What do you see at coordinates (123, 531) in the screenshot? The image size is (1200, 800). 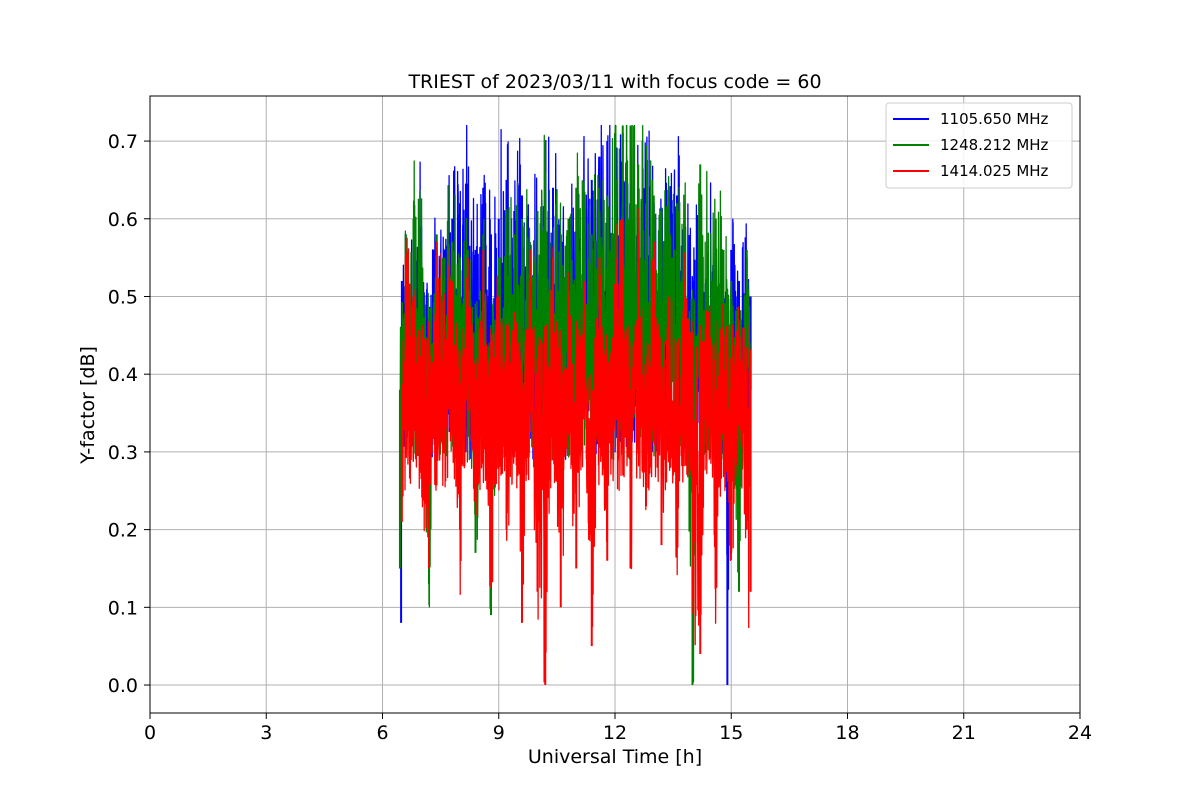 I see `y-tick-label: 0.2` at bounding box center [123, 531].